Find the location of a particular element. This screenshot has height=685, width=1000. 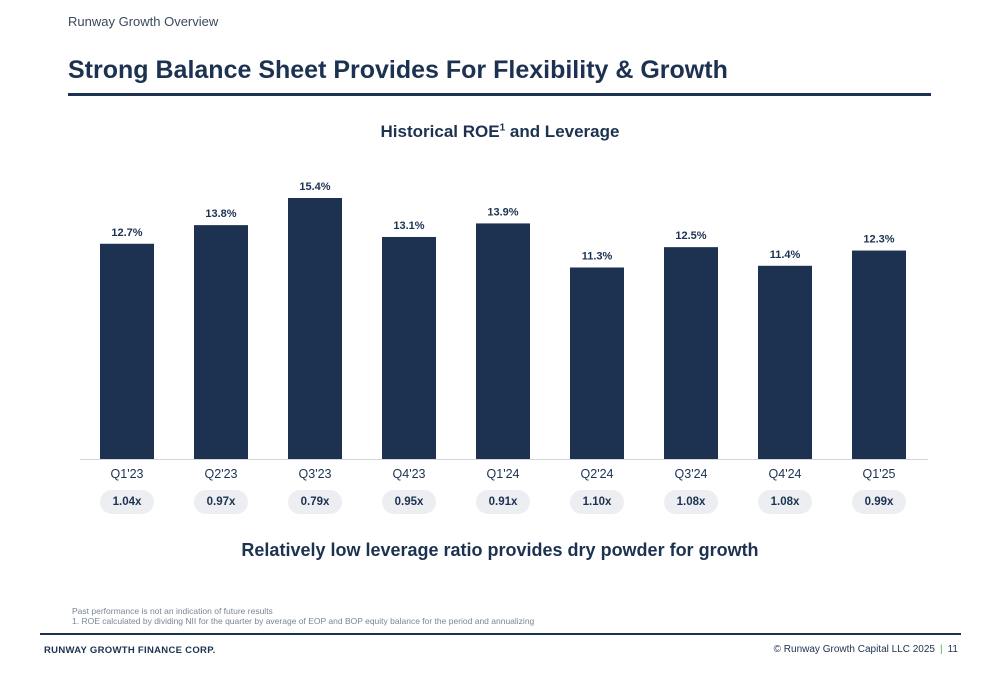

data-label-3: 13.1% is located at coordinates (408, 226).